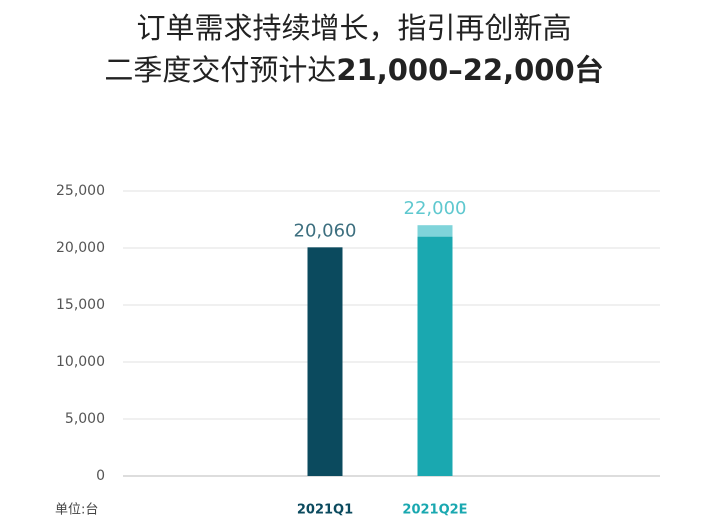 This screenshot has height=532, width=707. I want to click on subtitle-emphasis: 21,000–22,000台, so click(469, 70).